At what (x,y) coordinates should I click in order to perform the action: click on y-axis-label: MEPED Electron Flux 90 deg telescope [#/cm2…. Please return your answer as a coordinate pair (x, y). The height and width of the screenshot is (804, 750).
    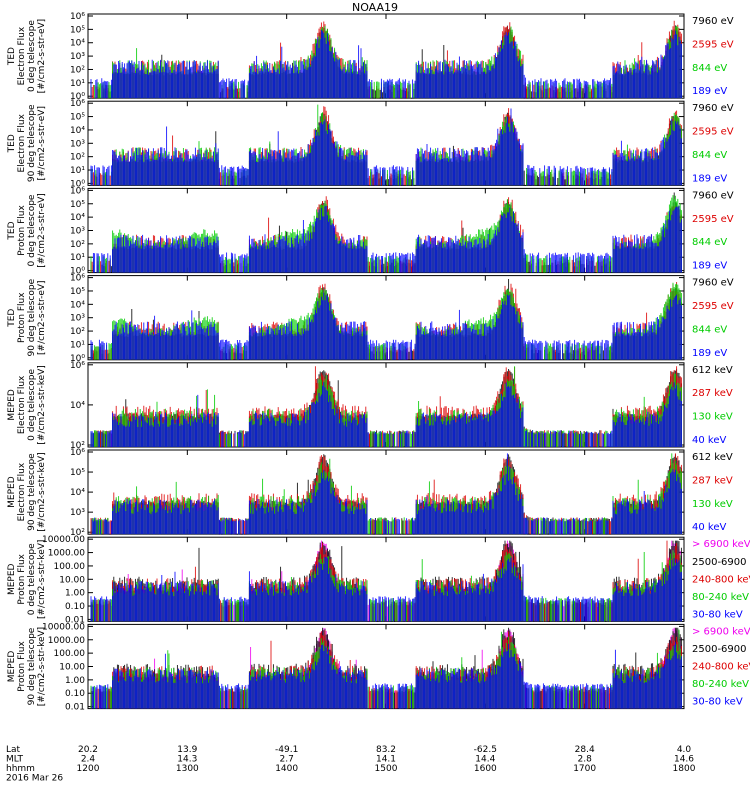
    Looking at the image, I should click on (27, 491).